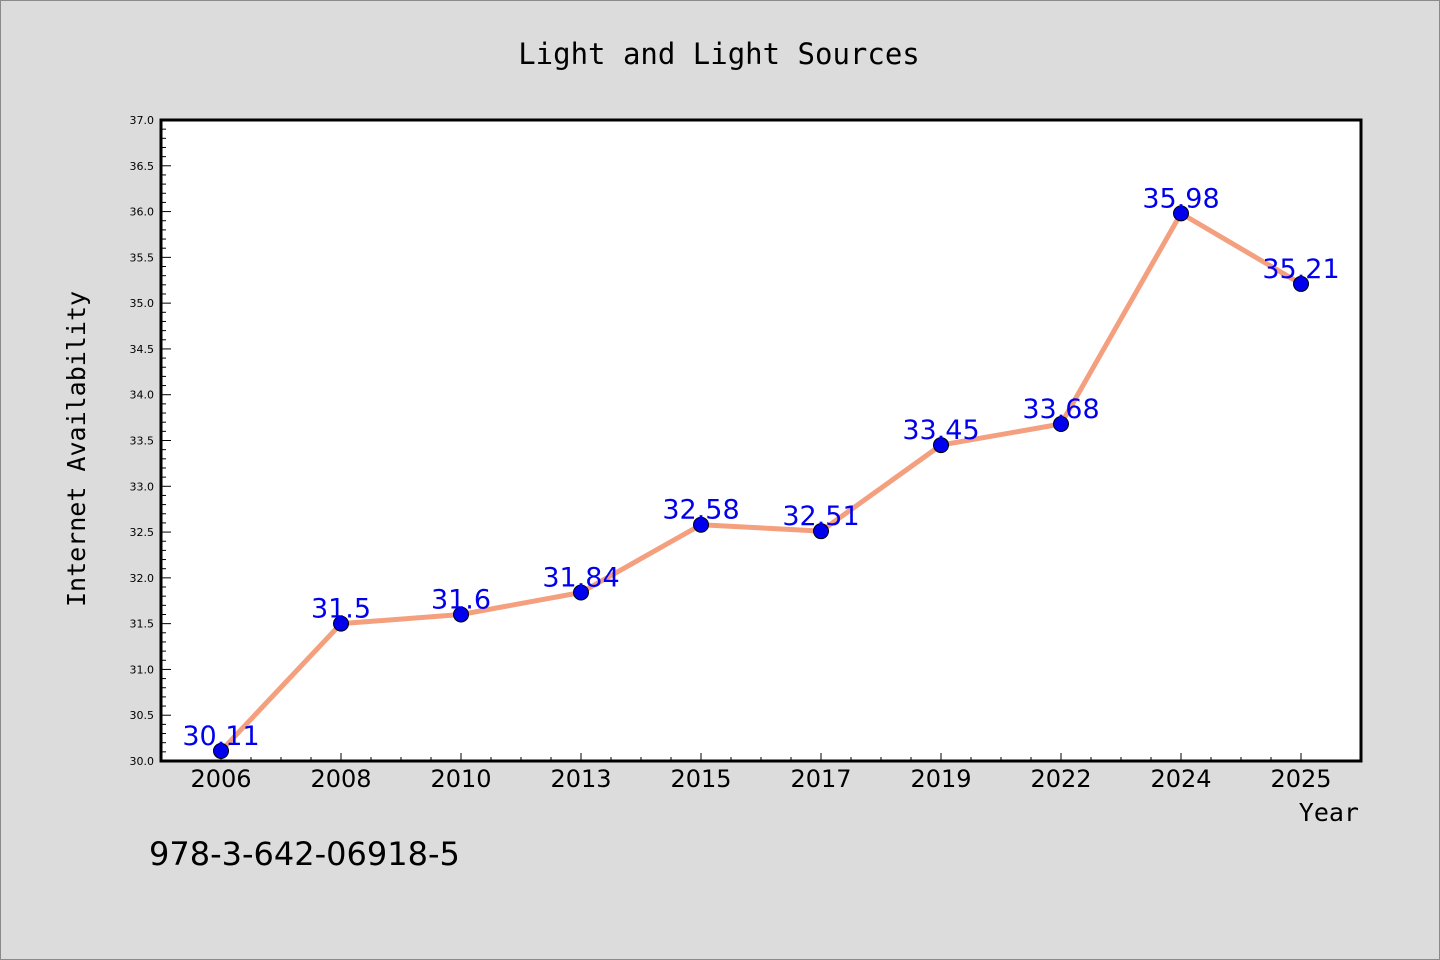  I want to click on y-tick-label: 34.0, so click(142, 395).